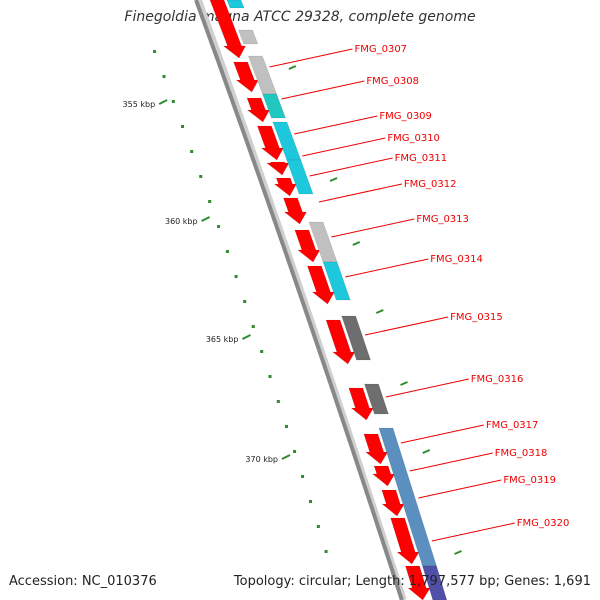 This screenshot has height=600, width=600. I want to click on tick-label: 370 kbp, so click(261, 459).